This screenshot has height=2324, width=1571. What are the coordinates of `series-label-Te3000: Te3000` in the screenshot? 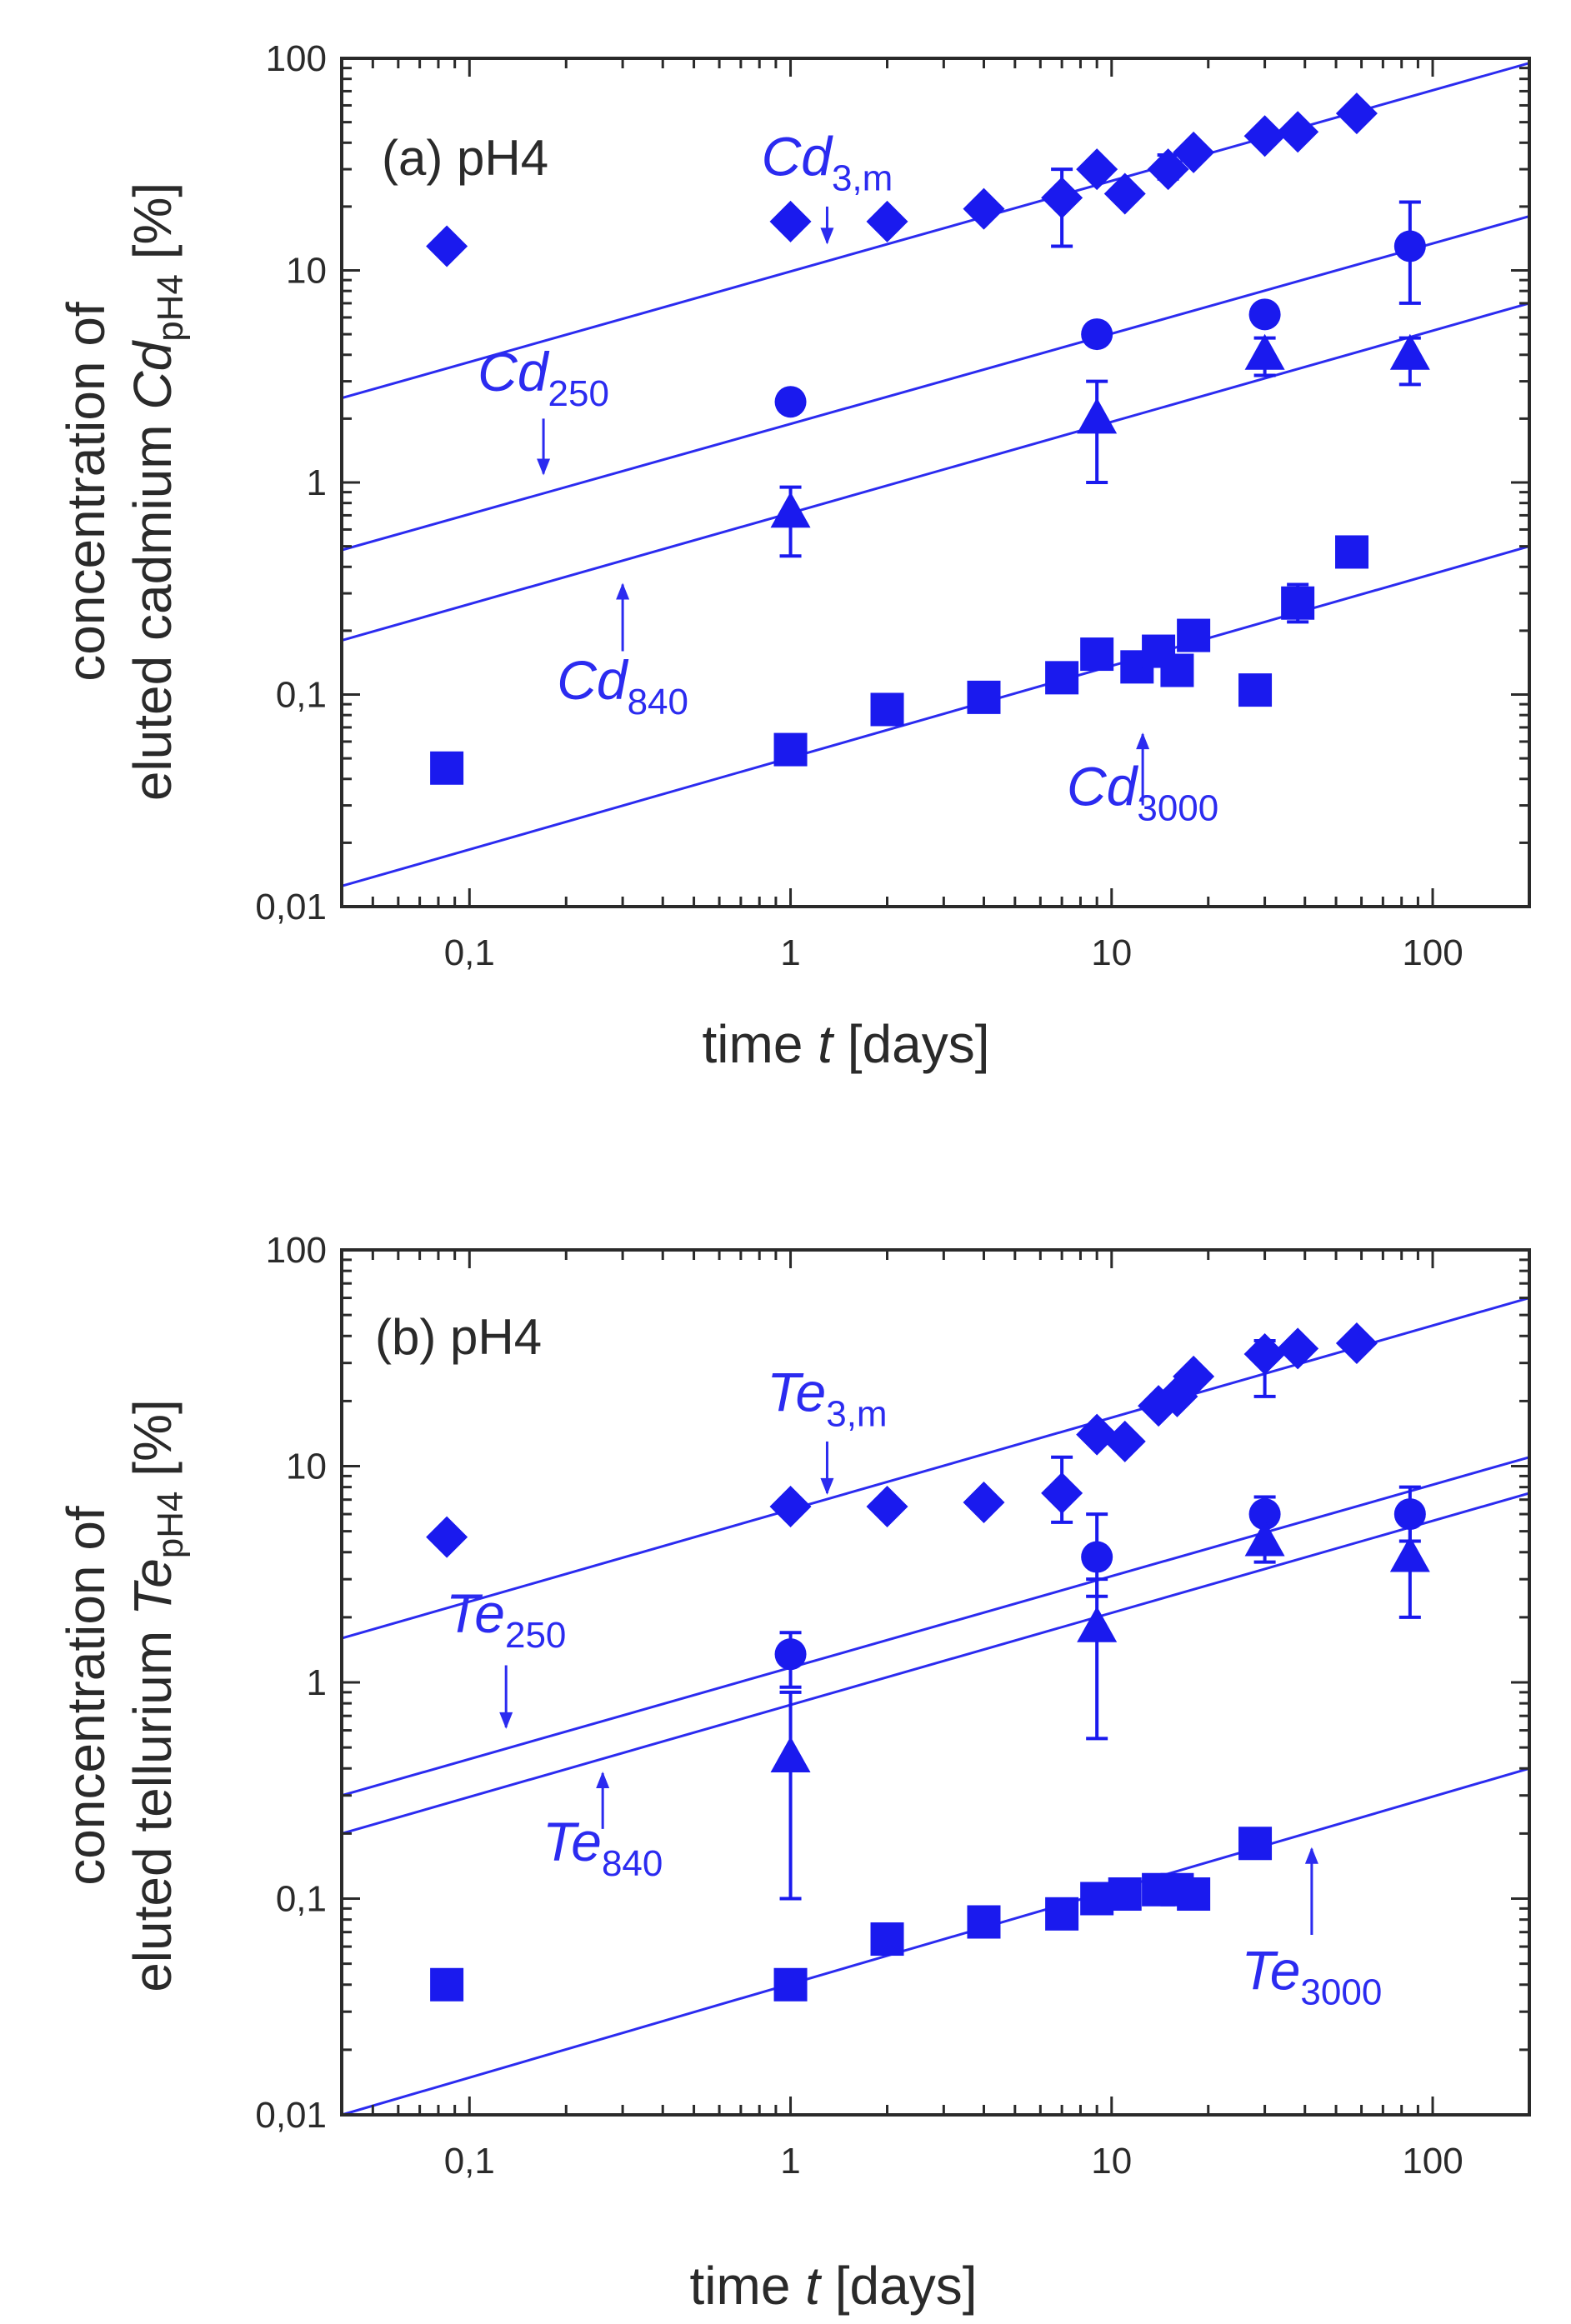 It's located at (1311, 1976).